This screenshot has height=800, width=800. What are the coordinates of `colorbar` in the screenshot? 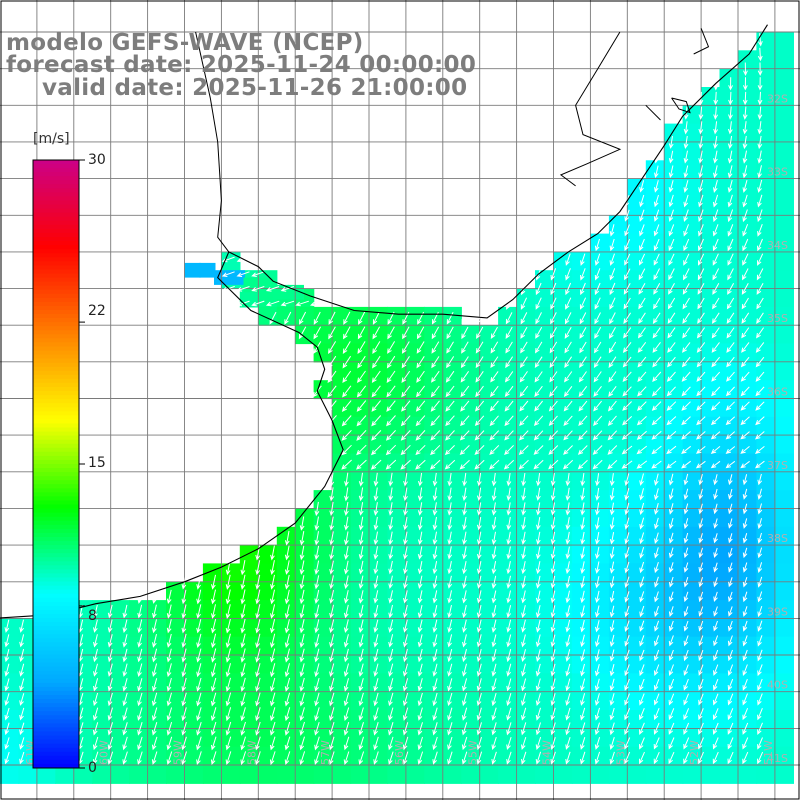 It's located at (58, 464).